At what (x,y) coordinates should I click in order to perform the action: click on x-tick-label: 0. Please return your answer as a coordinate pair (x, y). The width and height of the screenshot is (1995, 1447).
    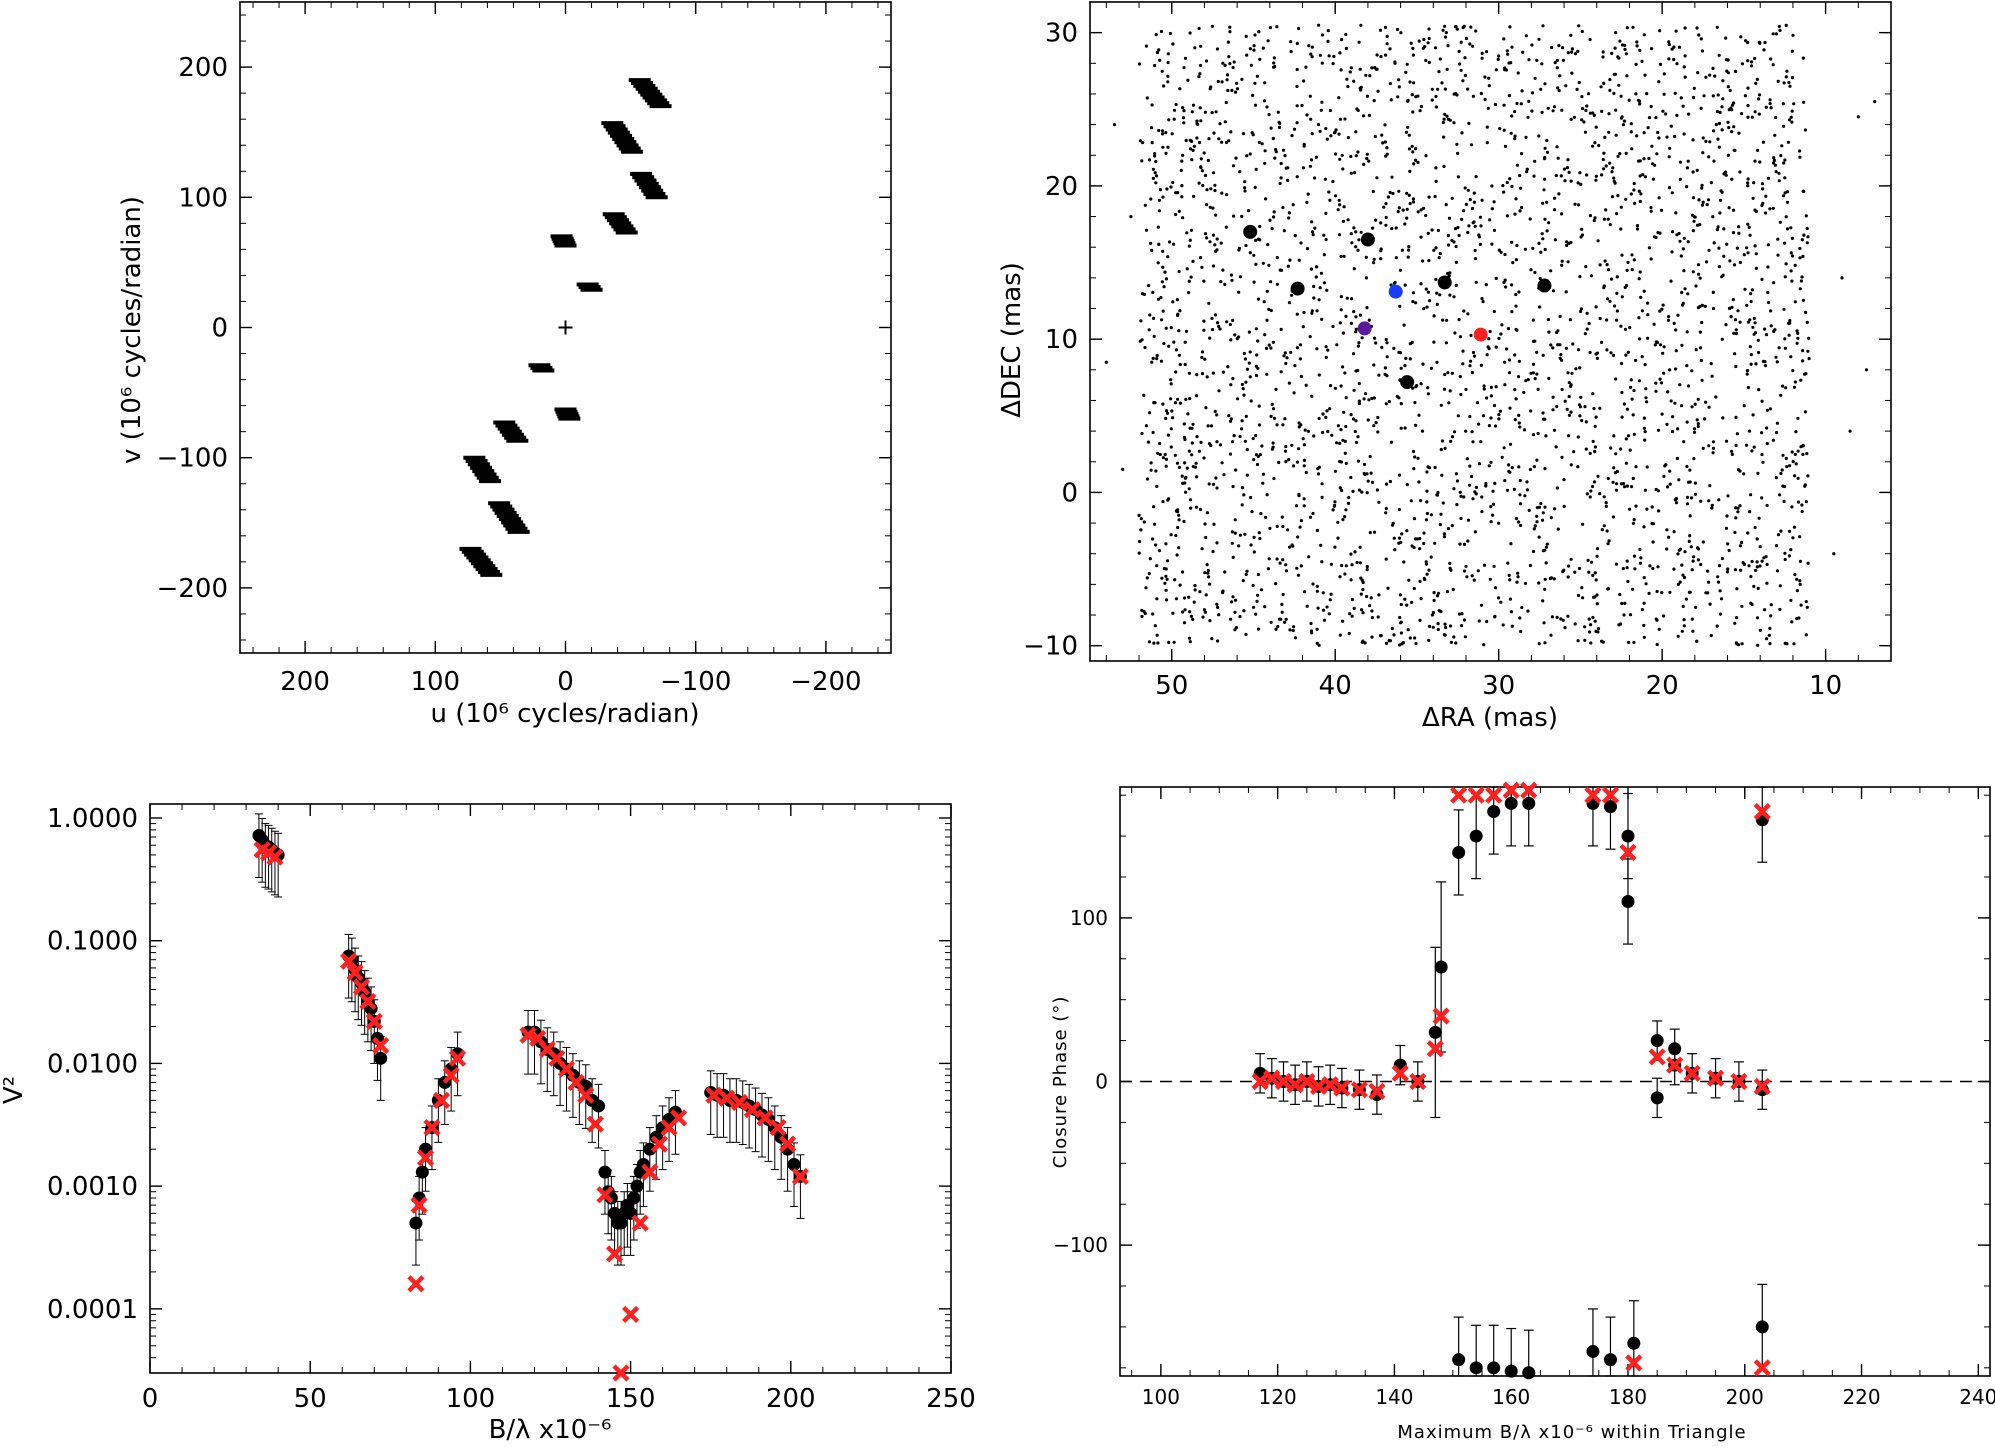
    Looking at the image, I should click on (150, 1399).